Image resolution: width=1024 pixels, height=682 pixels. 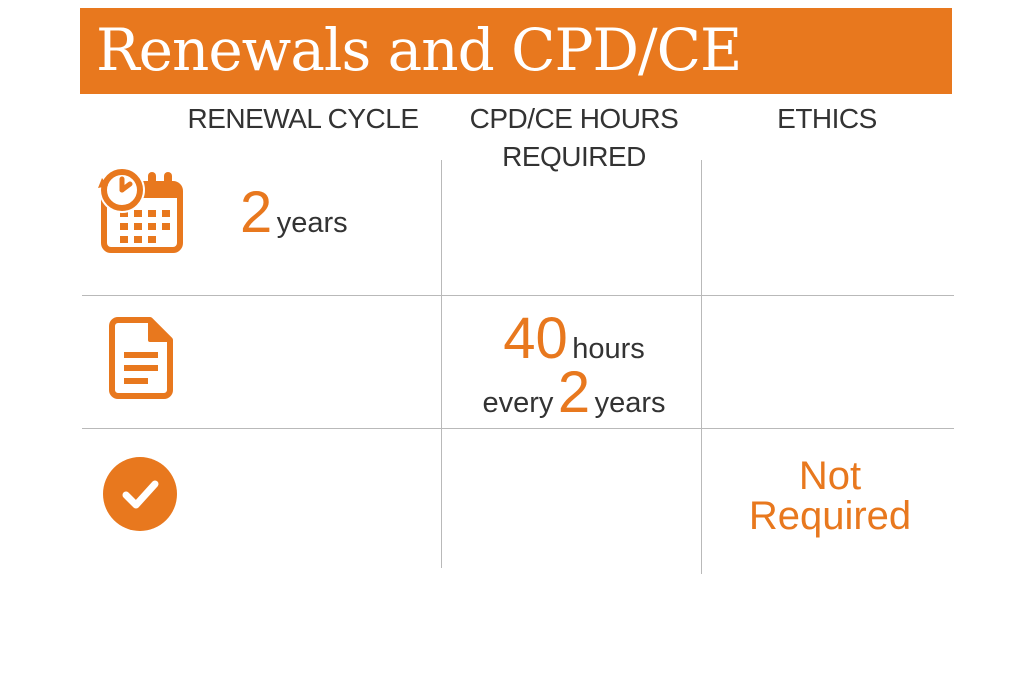 I want to click on header-ethics: ETHICS, so click(x=827, y=118).